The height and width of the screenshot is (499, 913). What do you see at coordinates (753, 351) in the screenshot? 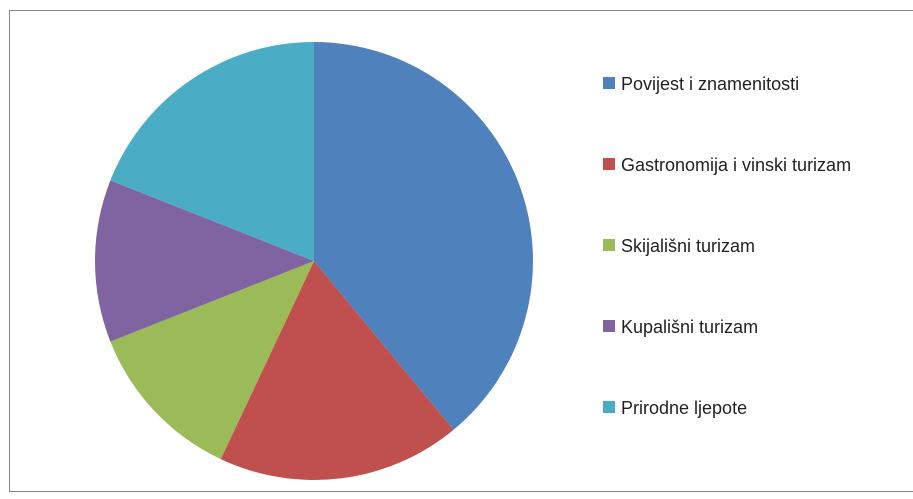
I see `legend-item: Kupališni turizam` at bounding box center [753, 351].